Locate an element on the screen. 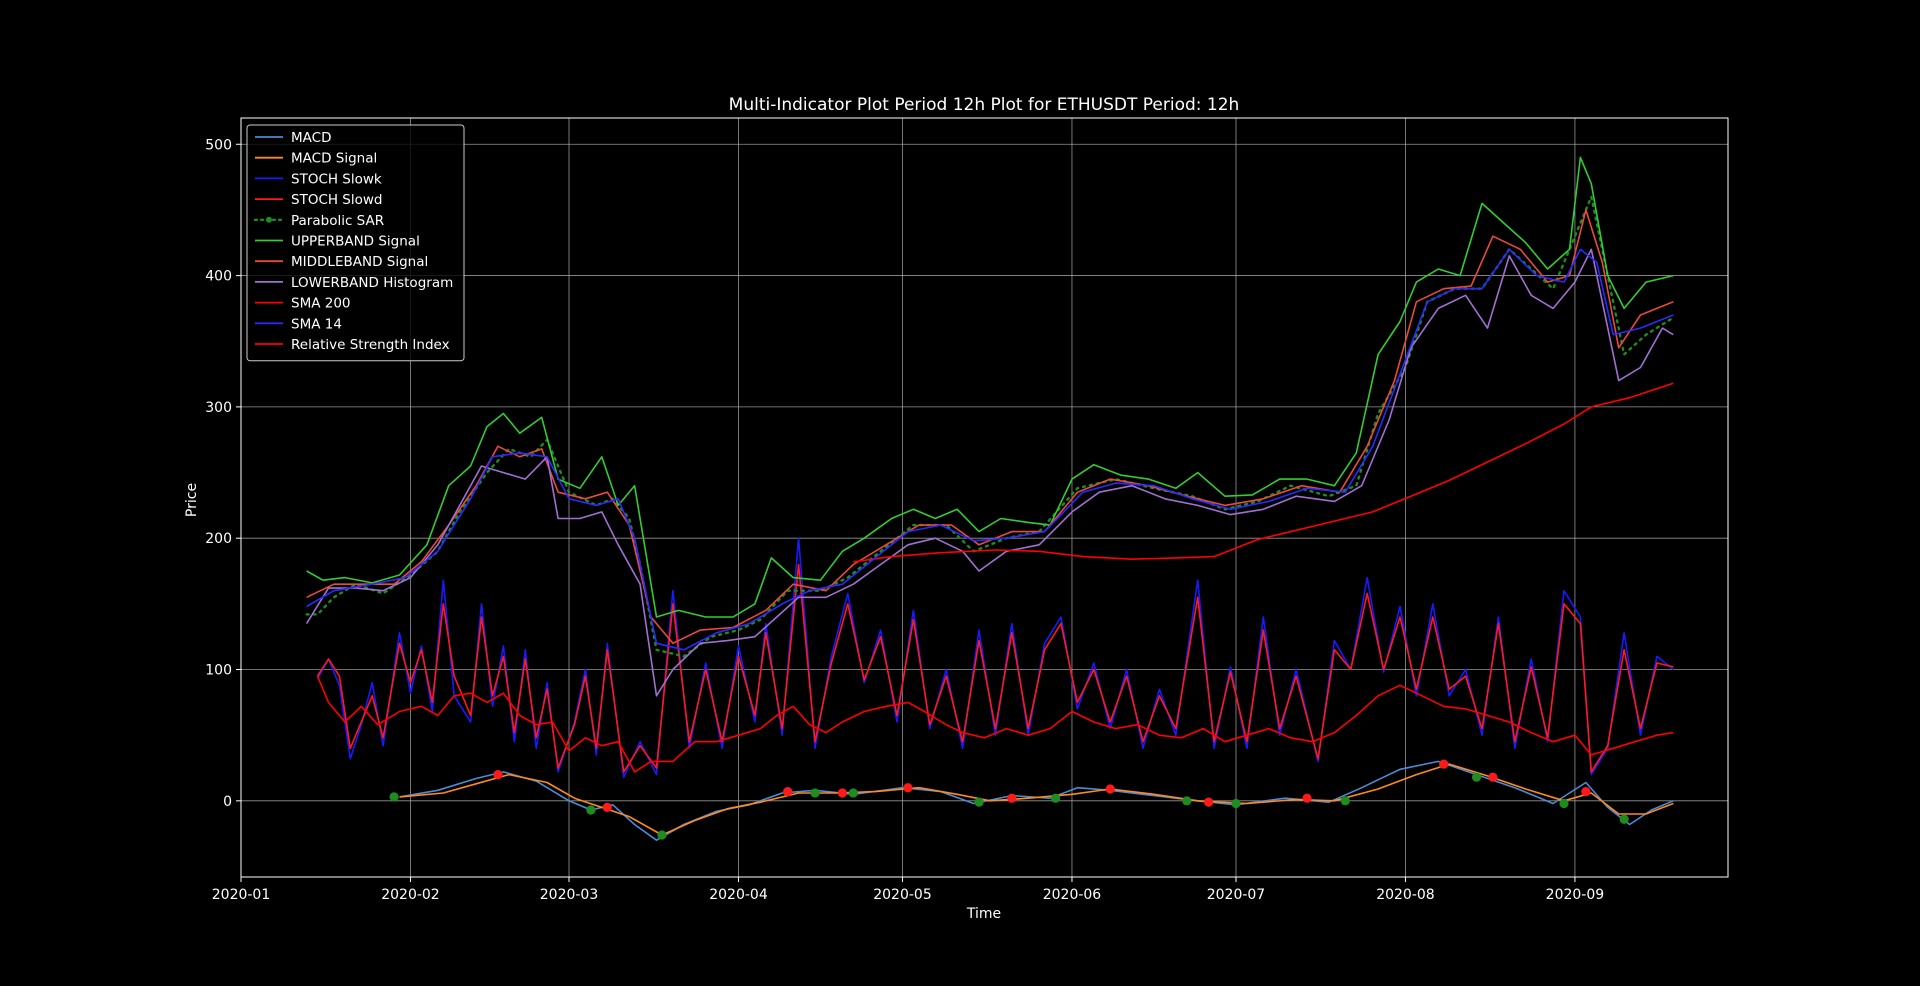 The width and height of the screenshot is (1920, 986). x-tick-label: 2020-03 is located at coordinates (569, 895).